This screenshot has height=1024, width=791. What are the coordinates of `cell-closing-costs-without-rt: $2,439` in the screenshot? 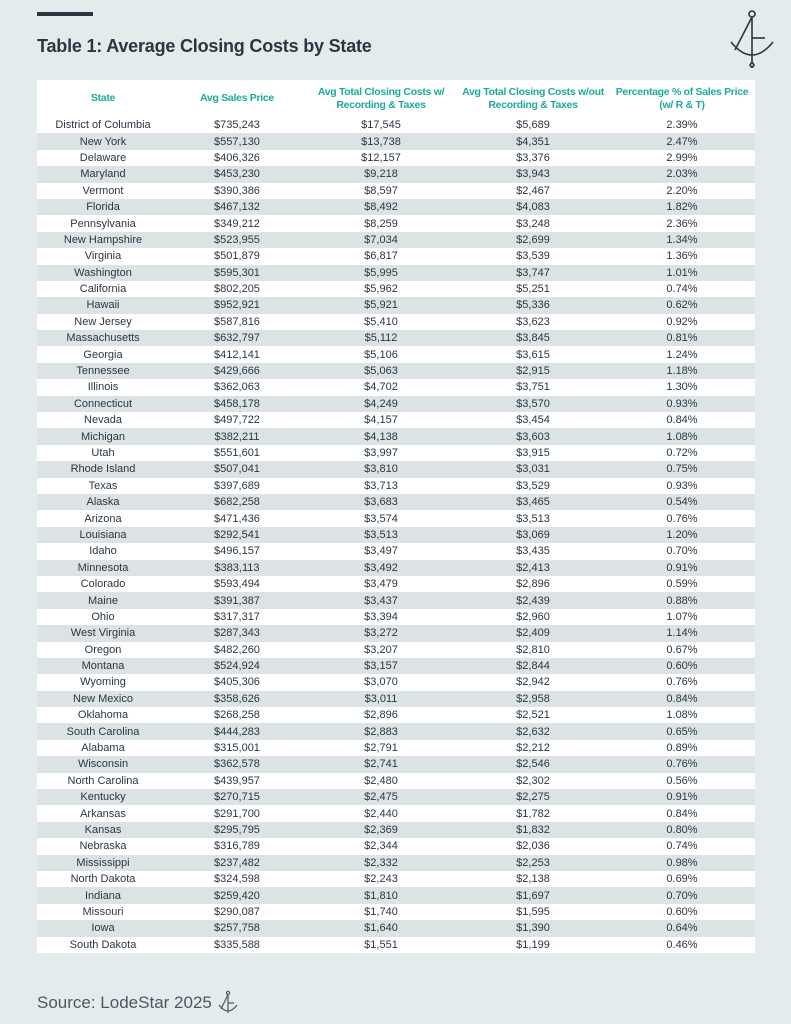 It's located at (533, 600).